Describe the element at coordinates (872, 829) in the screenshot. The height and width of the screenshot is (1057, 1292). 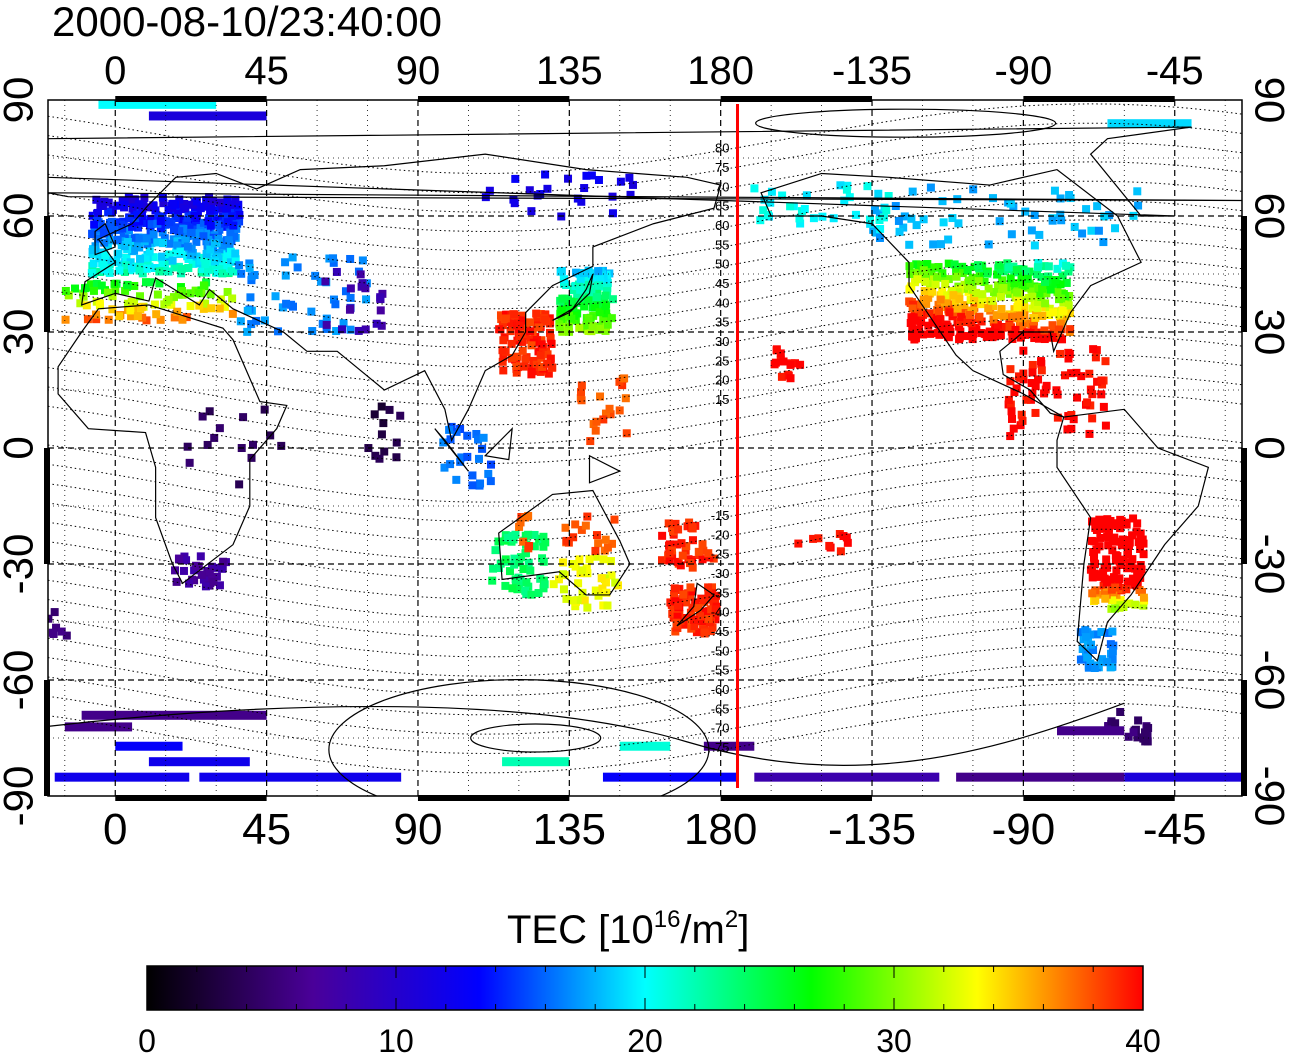
I see `lon-tick-label-bottom: -135` at that location.